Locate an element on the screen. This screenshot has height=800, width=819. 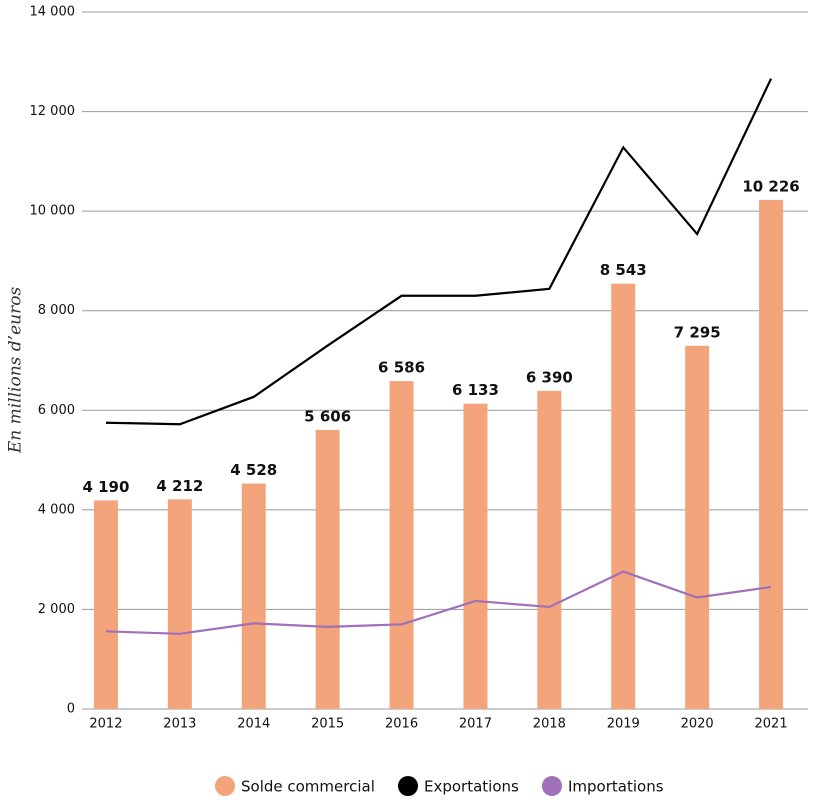
y-tick-label: 8 000 is located at coordinates (56, 310).